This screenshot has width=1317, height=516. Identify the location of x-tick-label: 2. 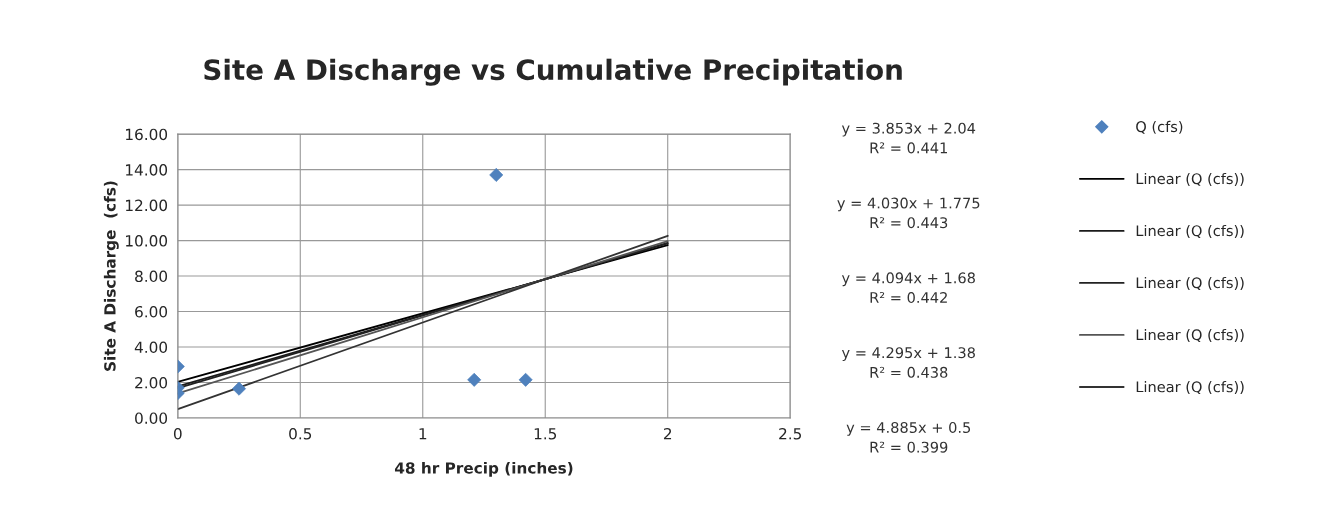
(667, 433).